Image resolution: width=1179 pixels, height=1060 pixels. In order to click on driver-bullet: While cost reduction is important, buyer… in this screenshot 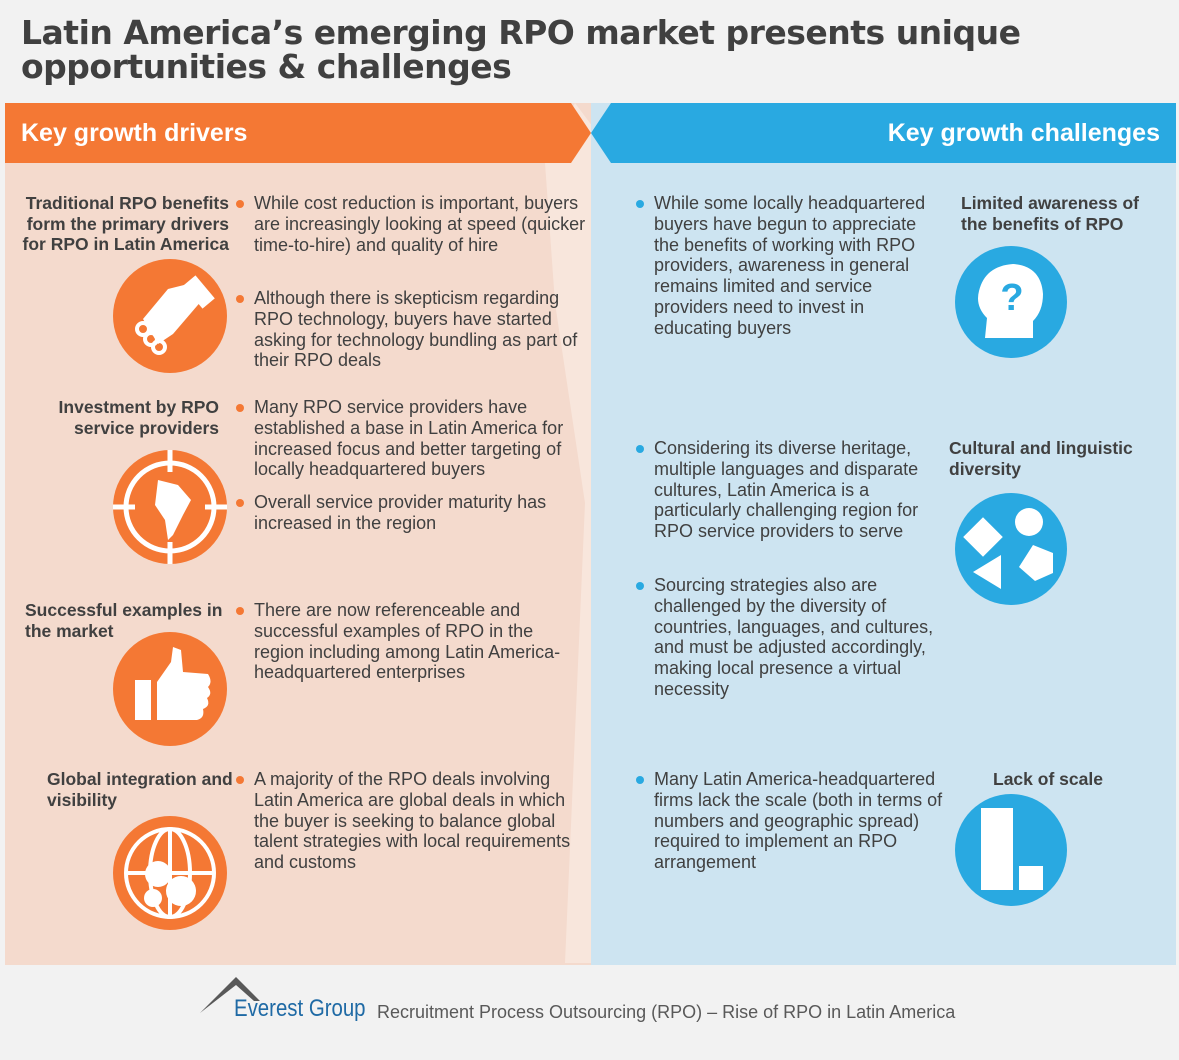, I will do `click(411, 224)`.